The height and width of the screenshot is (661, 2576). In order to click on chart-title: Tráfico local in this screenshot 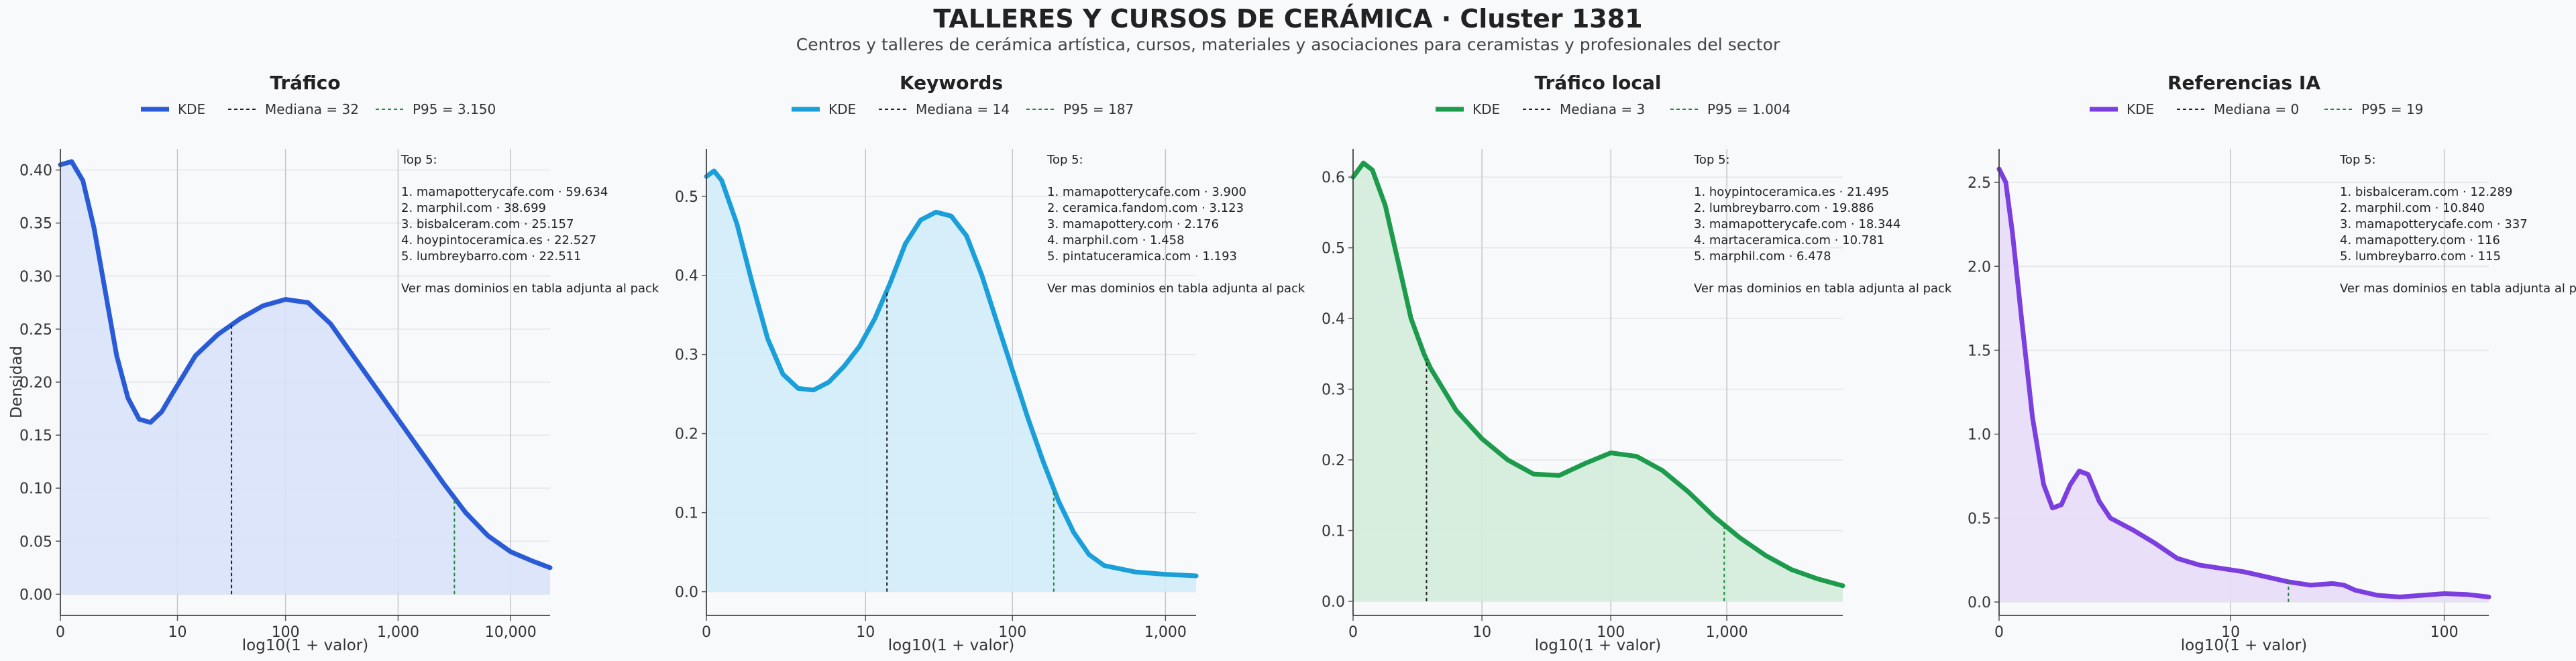, I will do `click(1598, 83)`.